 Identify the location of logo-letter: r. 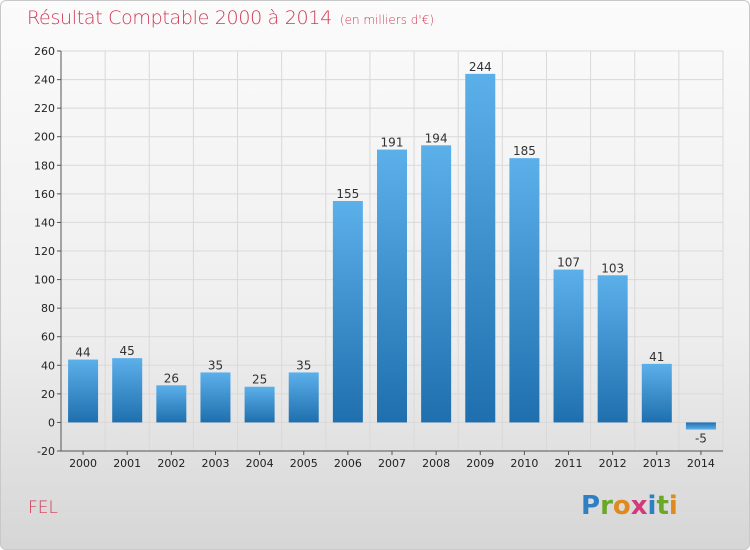
(606, 506).